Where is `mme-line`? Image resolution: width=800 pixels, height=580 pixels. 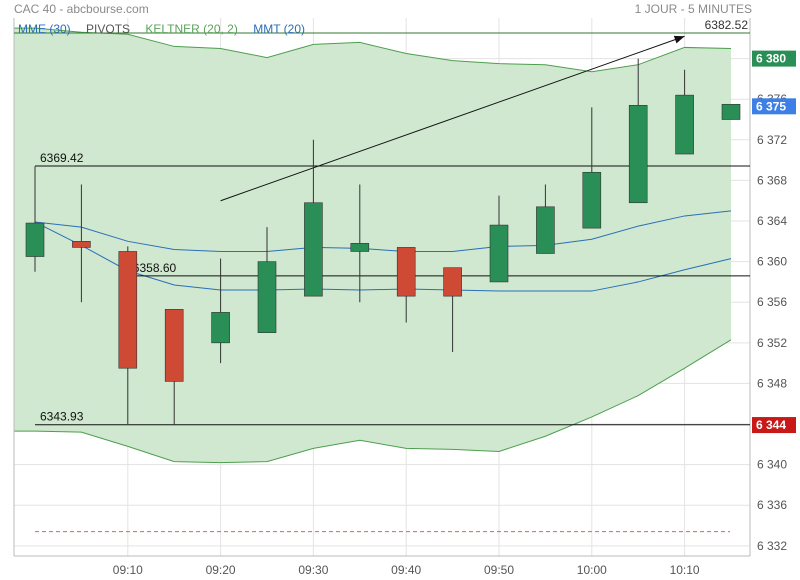
mme-line is located at coordinates (383, 231).